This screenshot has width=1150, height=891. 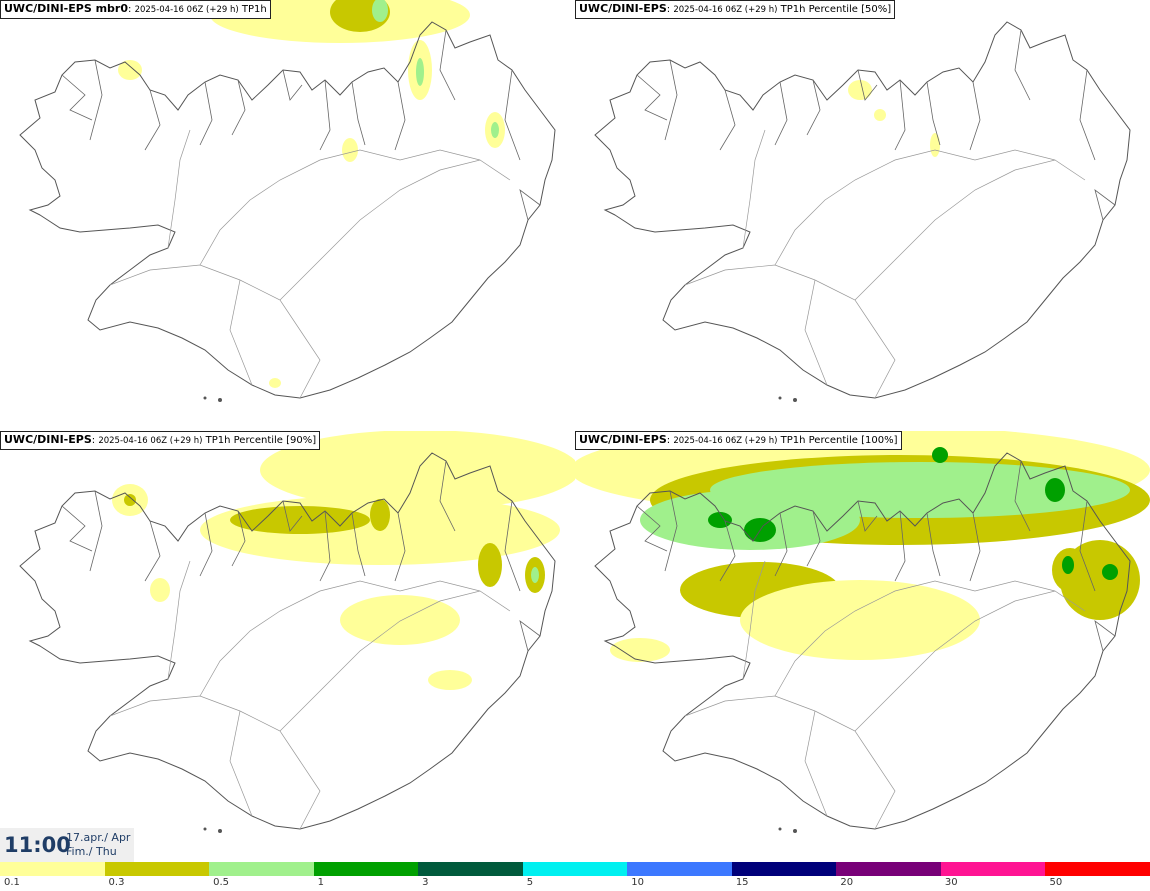 I want to click on colorbar-tick-label: 1, so click(x=320, y=882).